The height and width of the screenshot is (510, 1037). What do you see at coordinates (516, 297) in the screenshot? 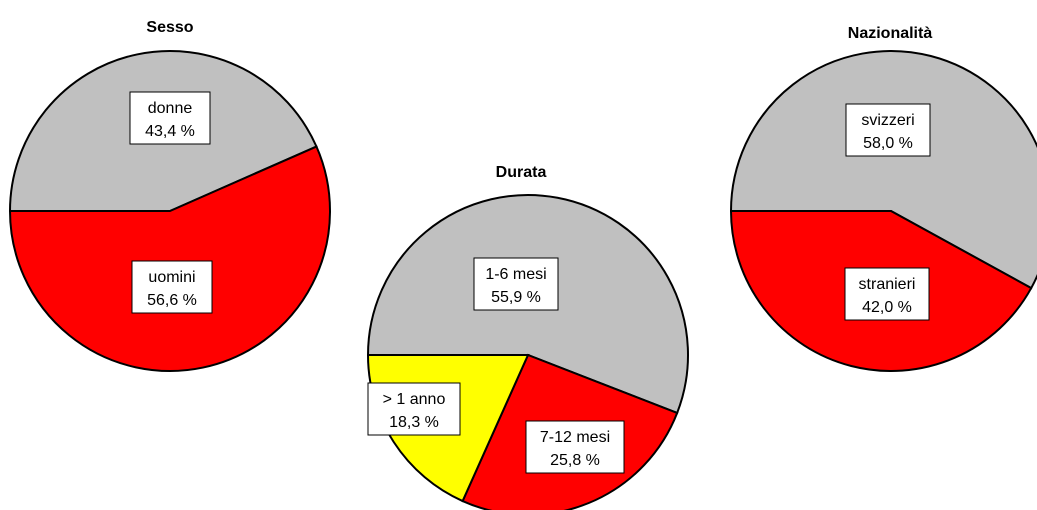
I see `slice-value-label: 55,9 %` at bounding box center [516, 297].